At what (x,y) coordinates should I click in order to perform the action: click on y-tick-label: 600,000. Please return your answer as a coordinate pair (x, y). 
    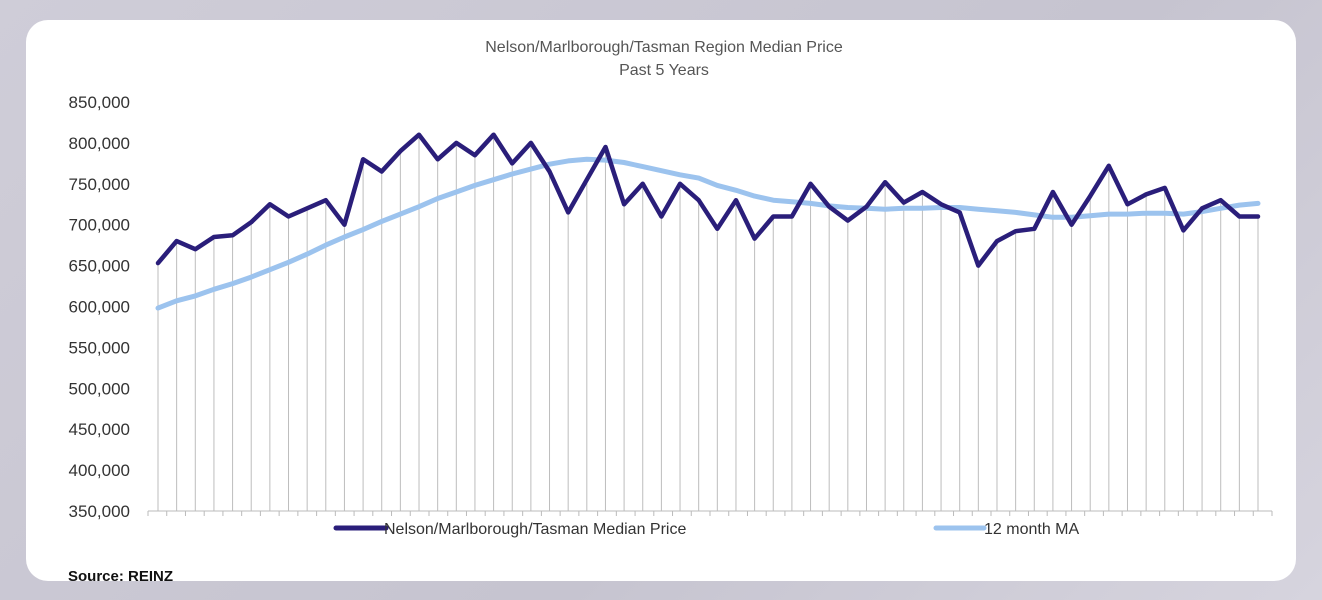
    Looking at the image, I should click on (99, 307).